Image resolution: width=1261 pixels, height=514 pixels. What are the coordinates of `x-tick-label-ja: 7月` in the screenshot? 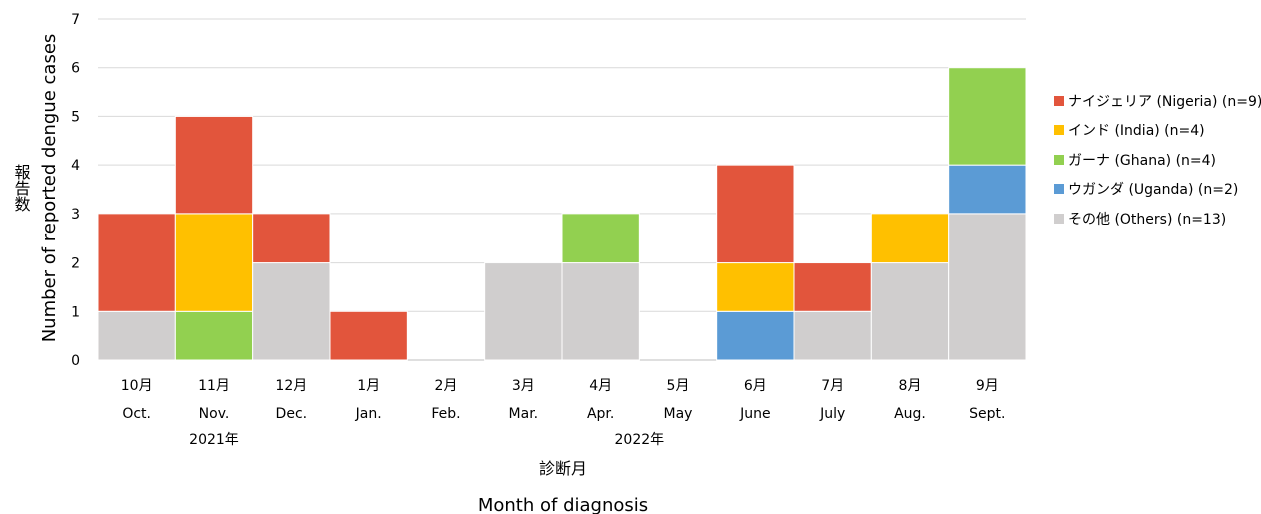 It's located at (832, 386).